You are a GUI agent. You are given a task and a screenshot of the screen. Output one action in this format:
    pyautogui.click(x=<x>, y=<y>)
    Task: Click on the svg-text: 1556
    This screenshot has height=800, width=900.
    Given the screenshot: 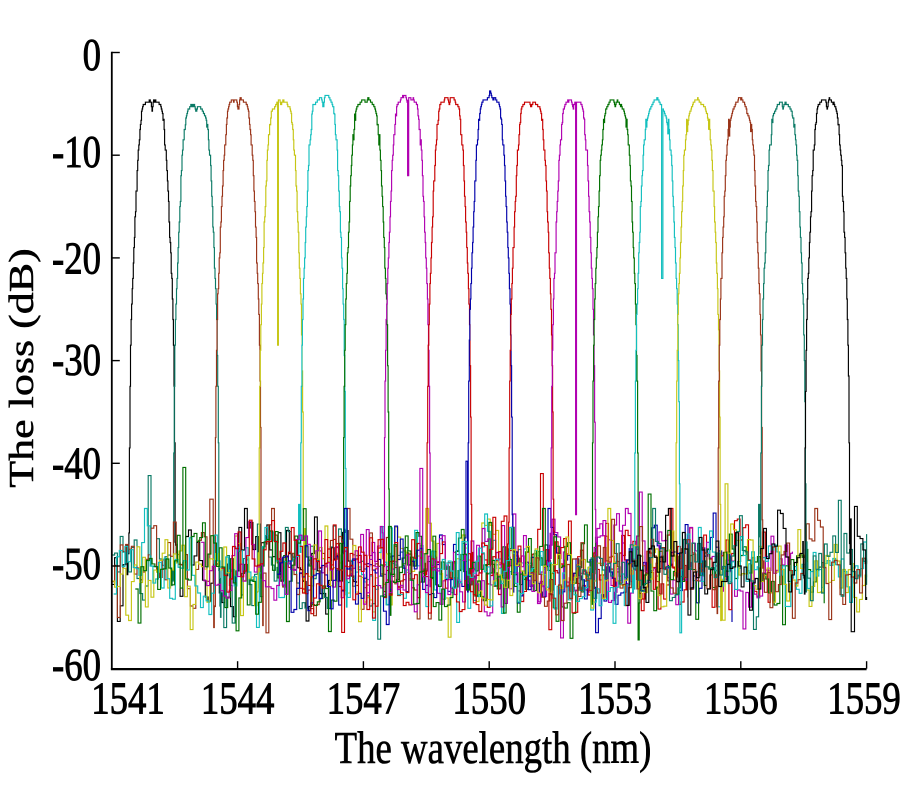 What is the action you would take?
    pyautogui.click(x=741, y=699)
    